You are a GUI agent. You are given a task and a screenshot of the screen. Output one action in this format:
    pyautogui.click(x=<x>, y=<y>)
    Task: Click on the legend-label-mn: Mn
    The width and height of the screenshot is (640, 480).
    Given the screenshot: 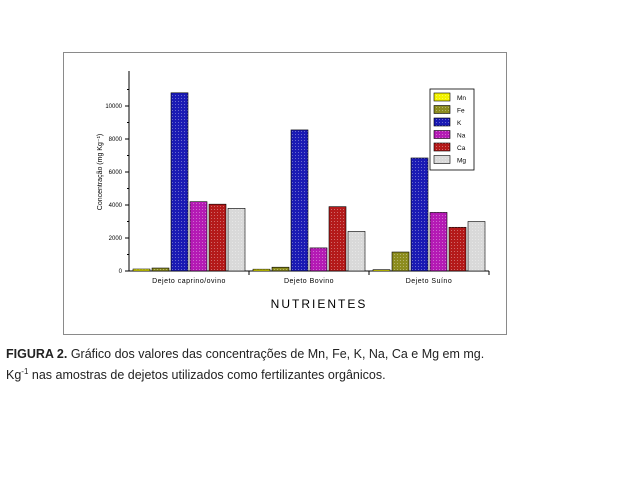 What is the action you would take?
    pyautogui.click(x=461, y=98)
    